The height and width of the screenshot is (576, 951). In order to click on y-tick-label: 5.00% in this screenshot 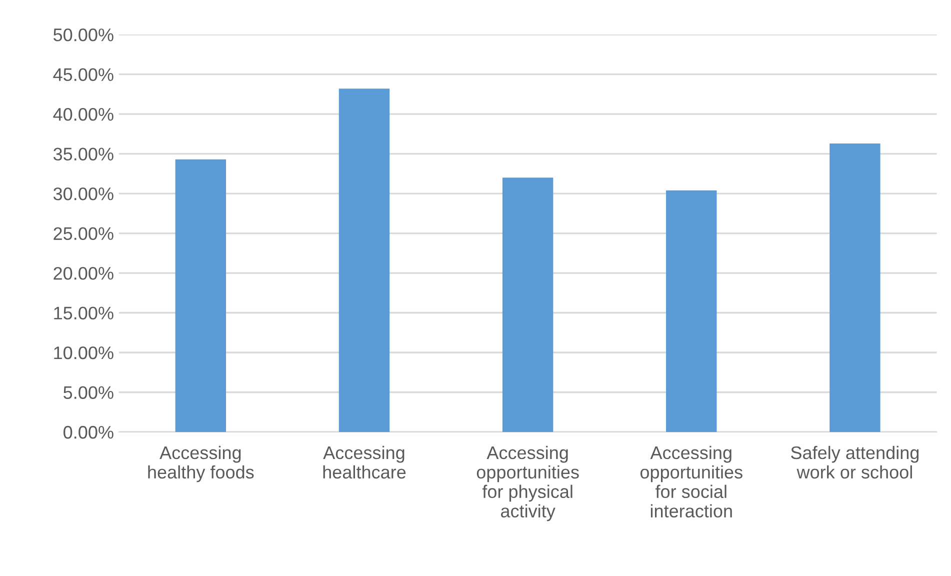, I will do `click(89, 392)`.